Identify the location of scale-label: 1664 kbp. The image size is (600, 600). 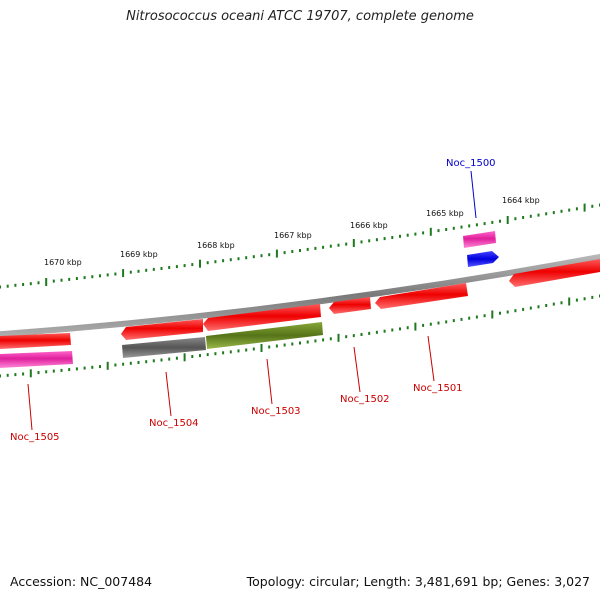
(521, 200).